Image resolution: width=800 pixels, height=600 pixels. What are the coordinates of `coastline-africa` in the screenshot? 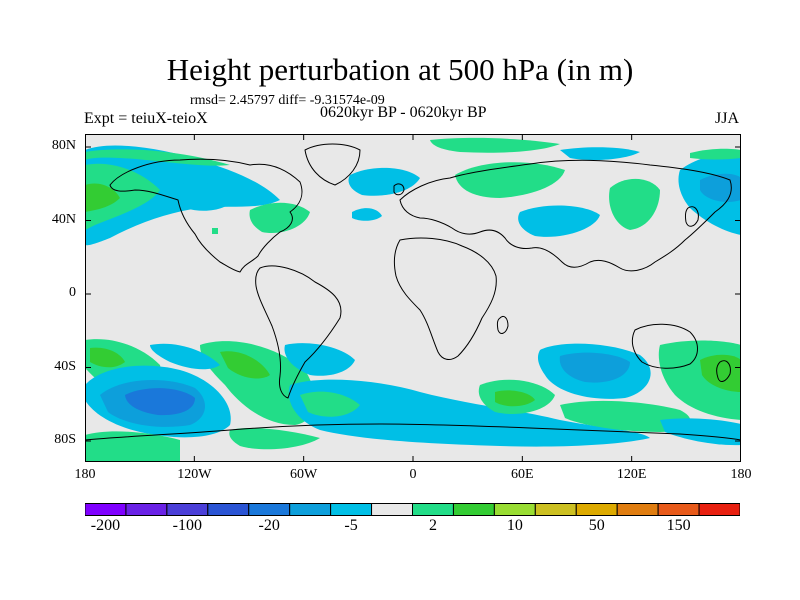 It's located at (445, 298).